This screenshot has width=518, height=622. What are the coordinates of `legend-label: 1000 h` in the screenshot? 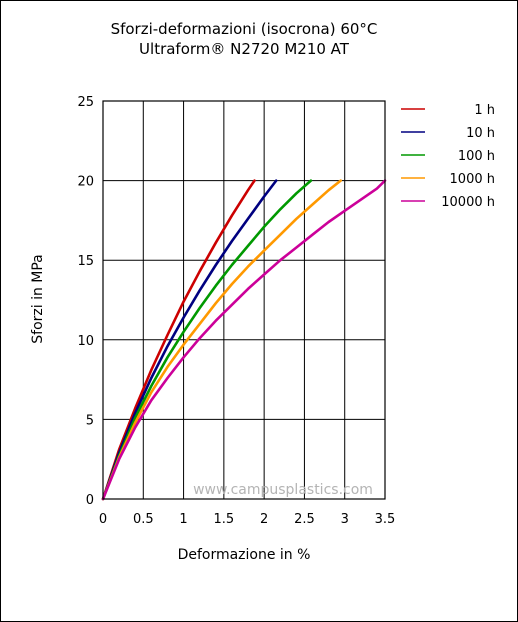 It's located at (472, 179).